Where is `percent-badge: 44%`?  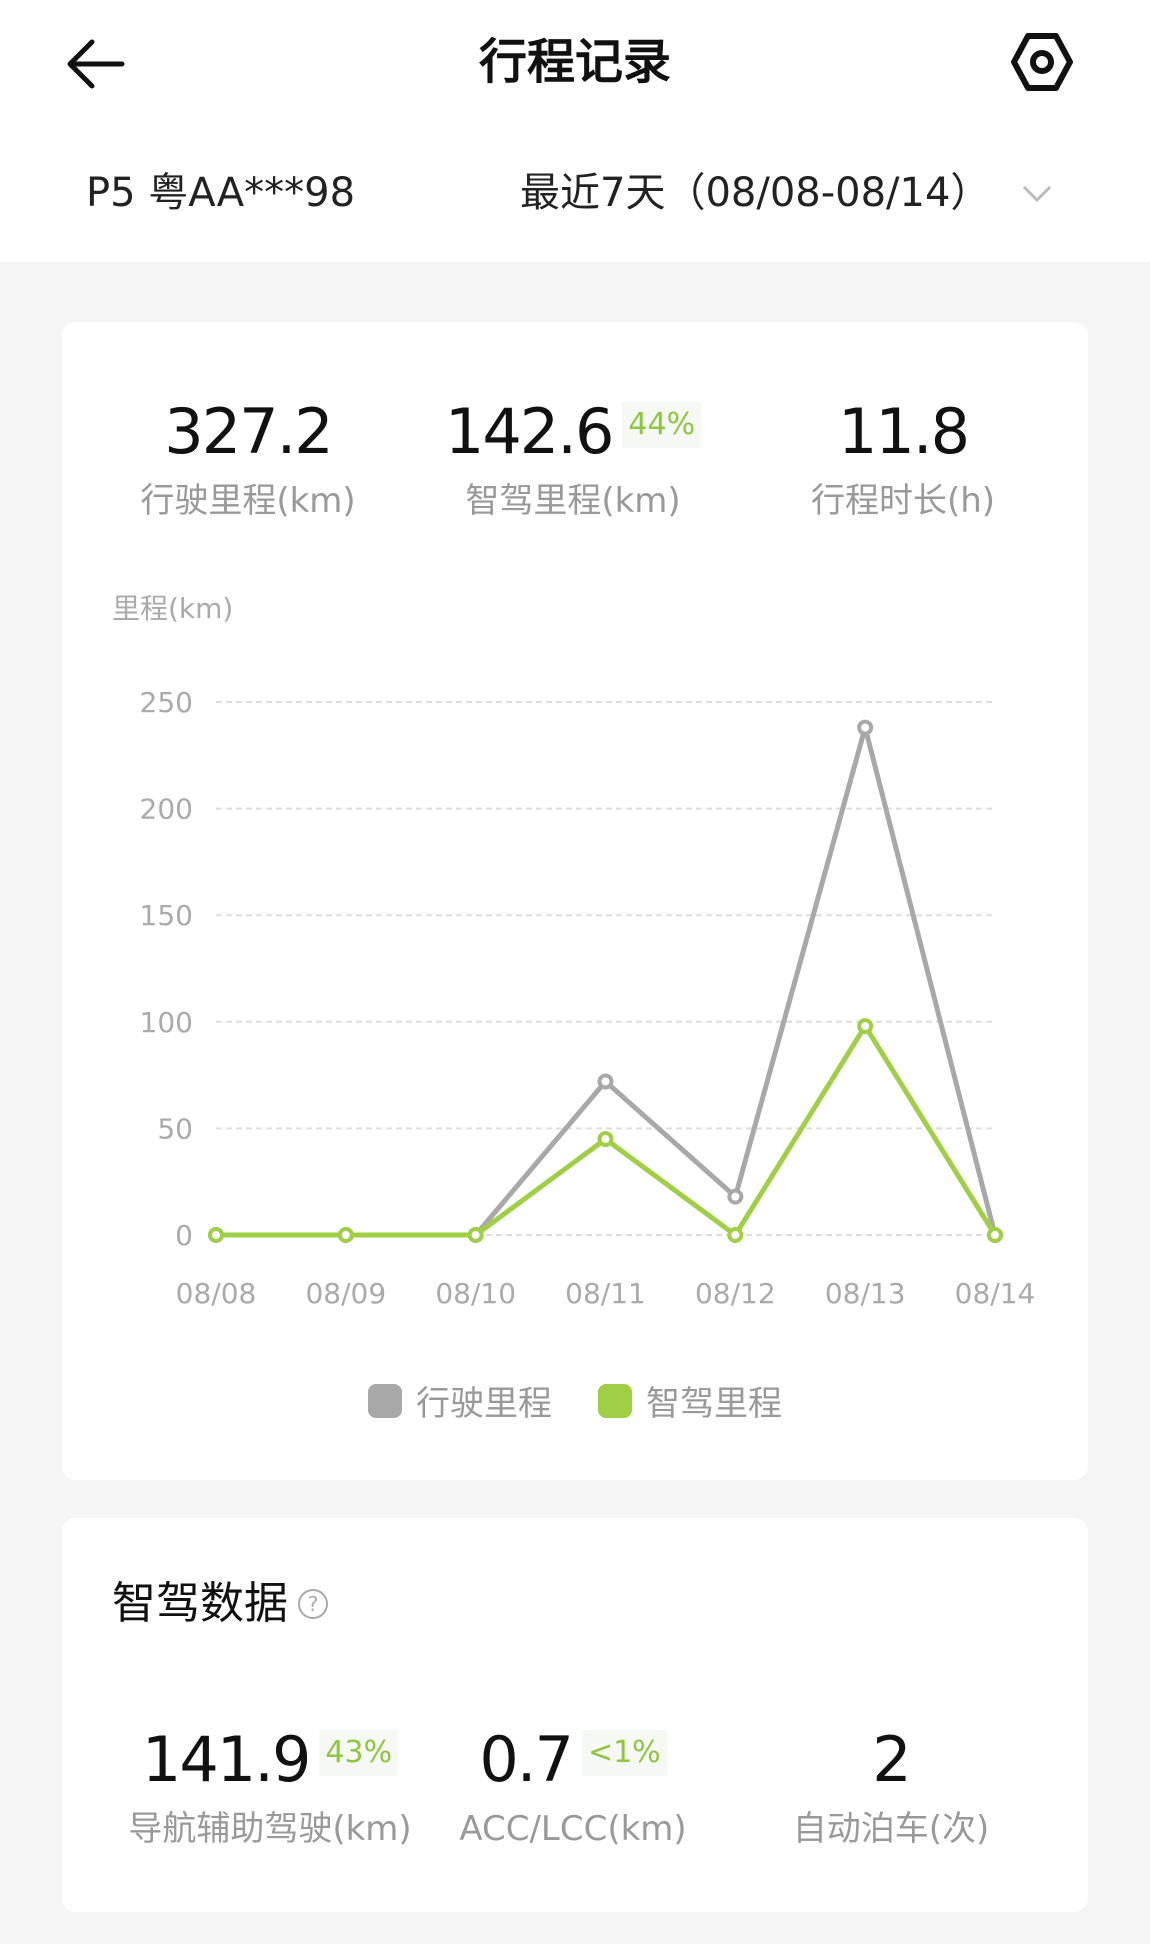 percent-badge: 44% is located at coordinates (662, 425).